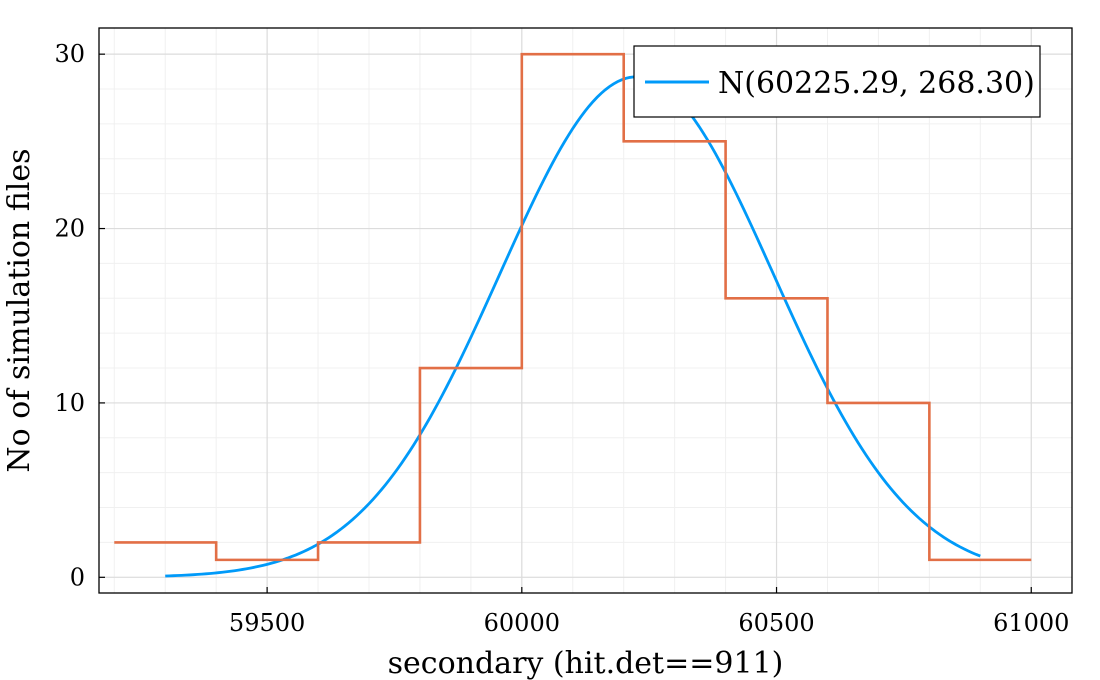  What do you see at coordinates (69, 403) in the screenshot?
I see `y-tick-label: 10` at bounding box center [69, 403].